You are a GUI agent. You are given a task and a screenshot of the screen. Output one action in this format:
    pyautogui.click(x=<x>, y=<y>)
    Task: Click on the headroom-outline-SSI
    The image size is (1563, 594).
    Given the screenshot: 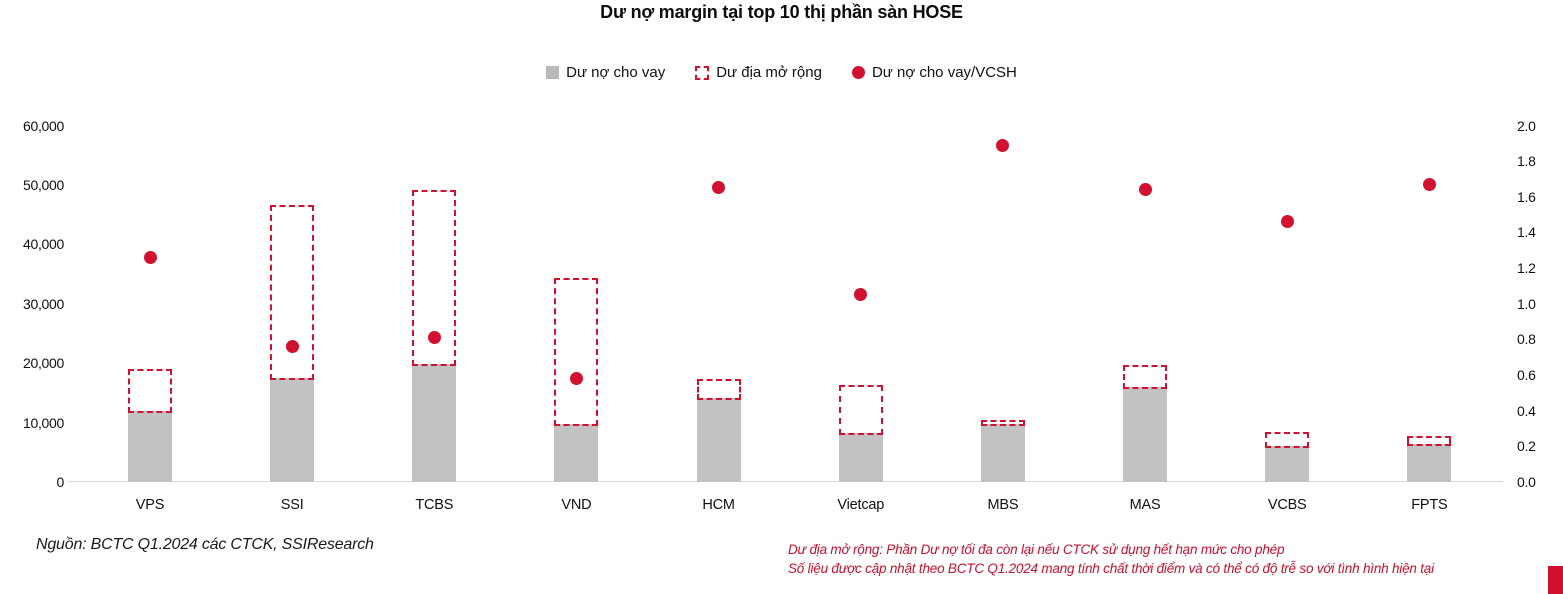 What is the action you would take?
    pyautogui.click(x=292, y=292)
    